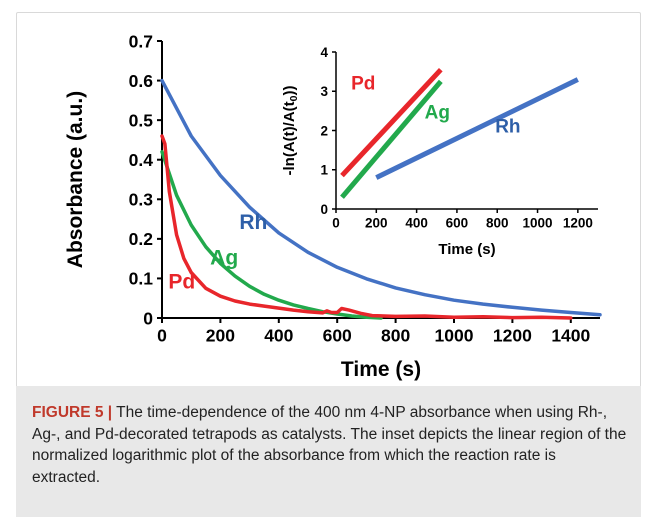 Image resolution: width=659 pixels, height=525 pixels. What do you see at coordinates (141, 200) in the screenshot?
I see `main-y-tick-label: 0.3` at bounding box center [141, 200].